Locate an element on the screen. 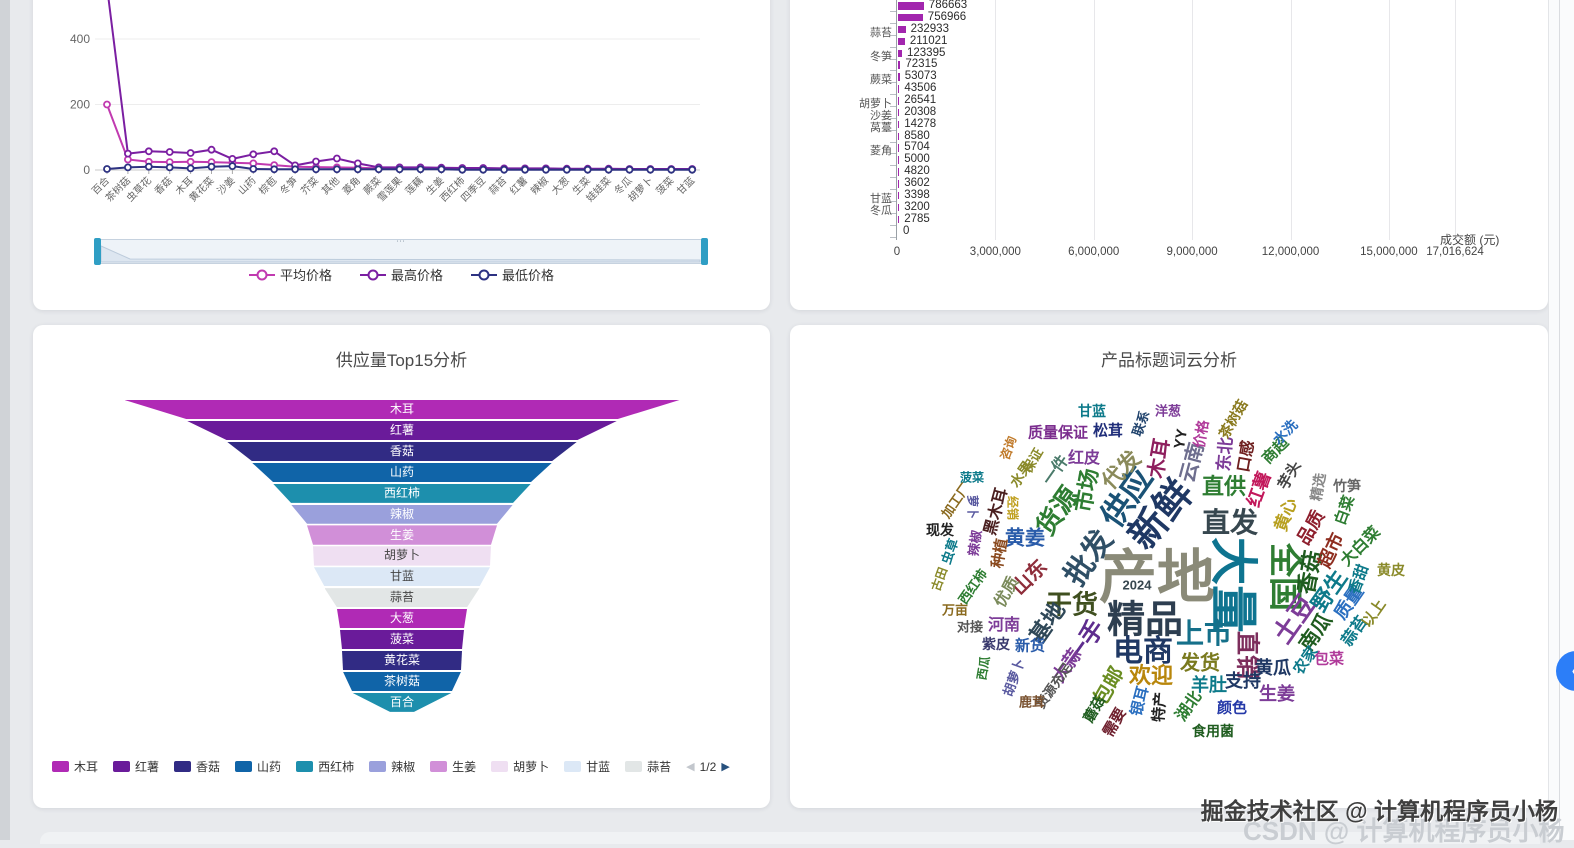  svg-text: 红薯 is located at coordinates (518, 185).